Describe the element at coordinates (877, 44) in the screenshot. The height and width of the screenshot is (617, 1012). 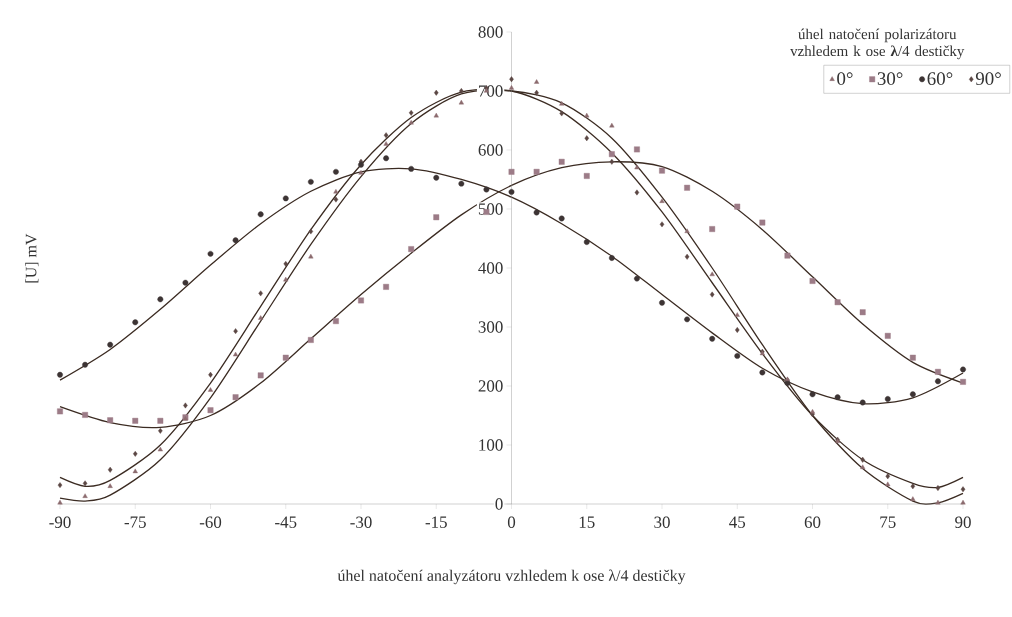
I see `legend-title: úhel natočení polarizátoru vzhledem k ose λ/4 destičky` at that location.